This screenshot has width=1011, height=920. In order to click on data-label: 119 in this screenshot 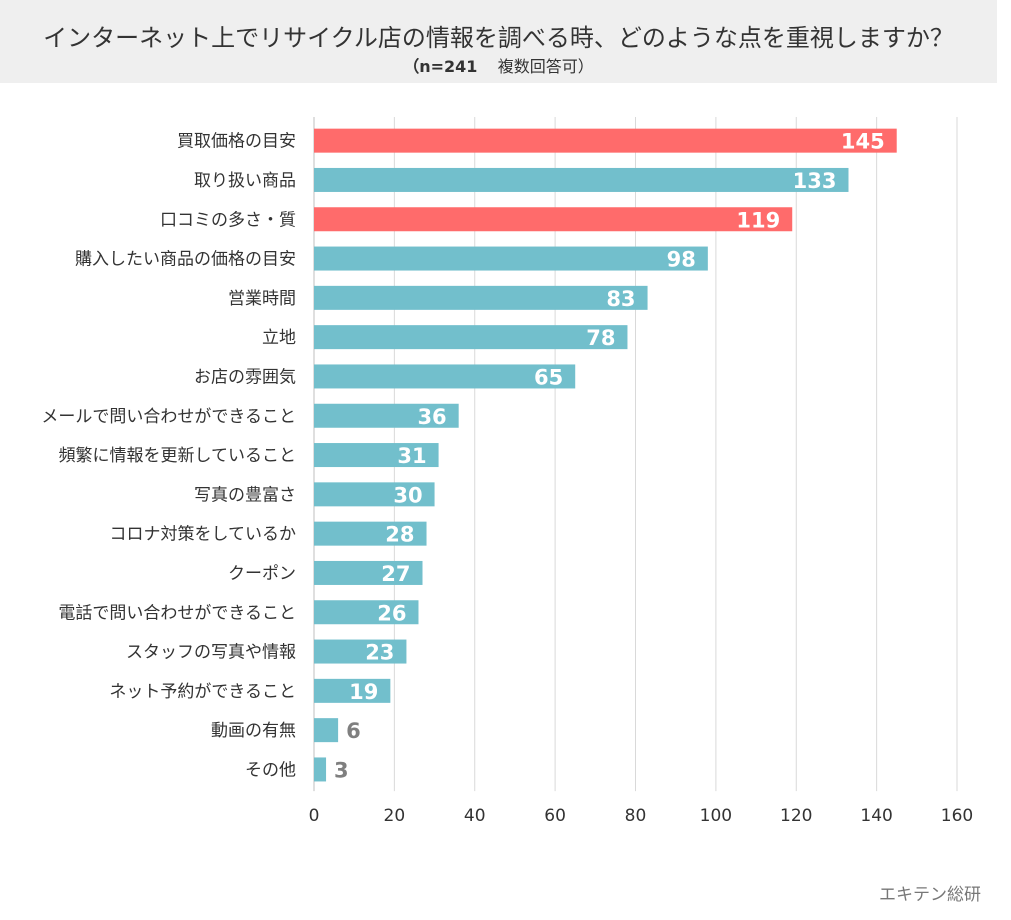, I will do `click(758, 220)`.